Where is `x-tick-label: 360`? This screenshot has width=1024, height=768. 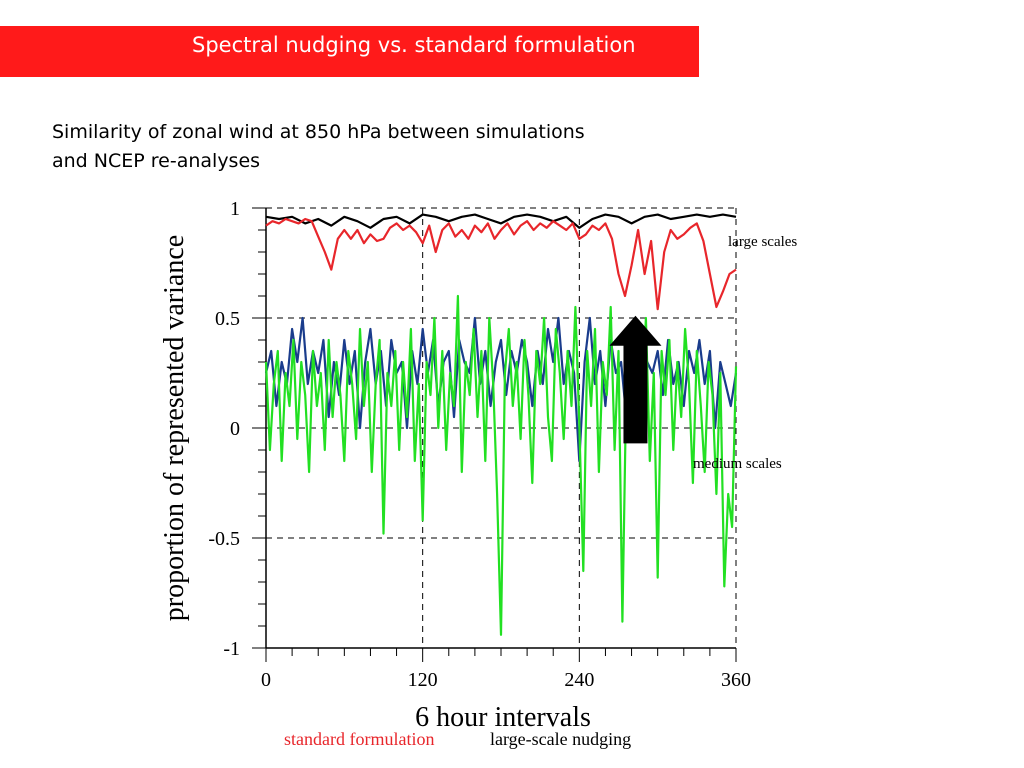 x-tick-label: 360 is located at coordinates (736, 680).